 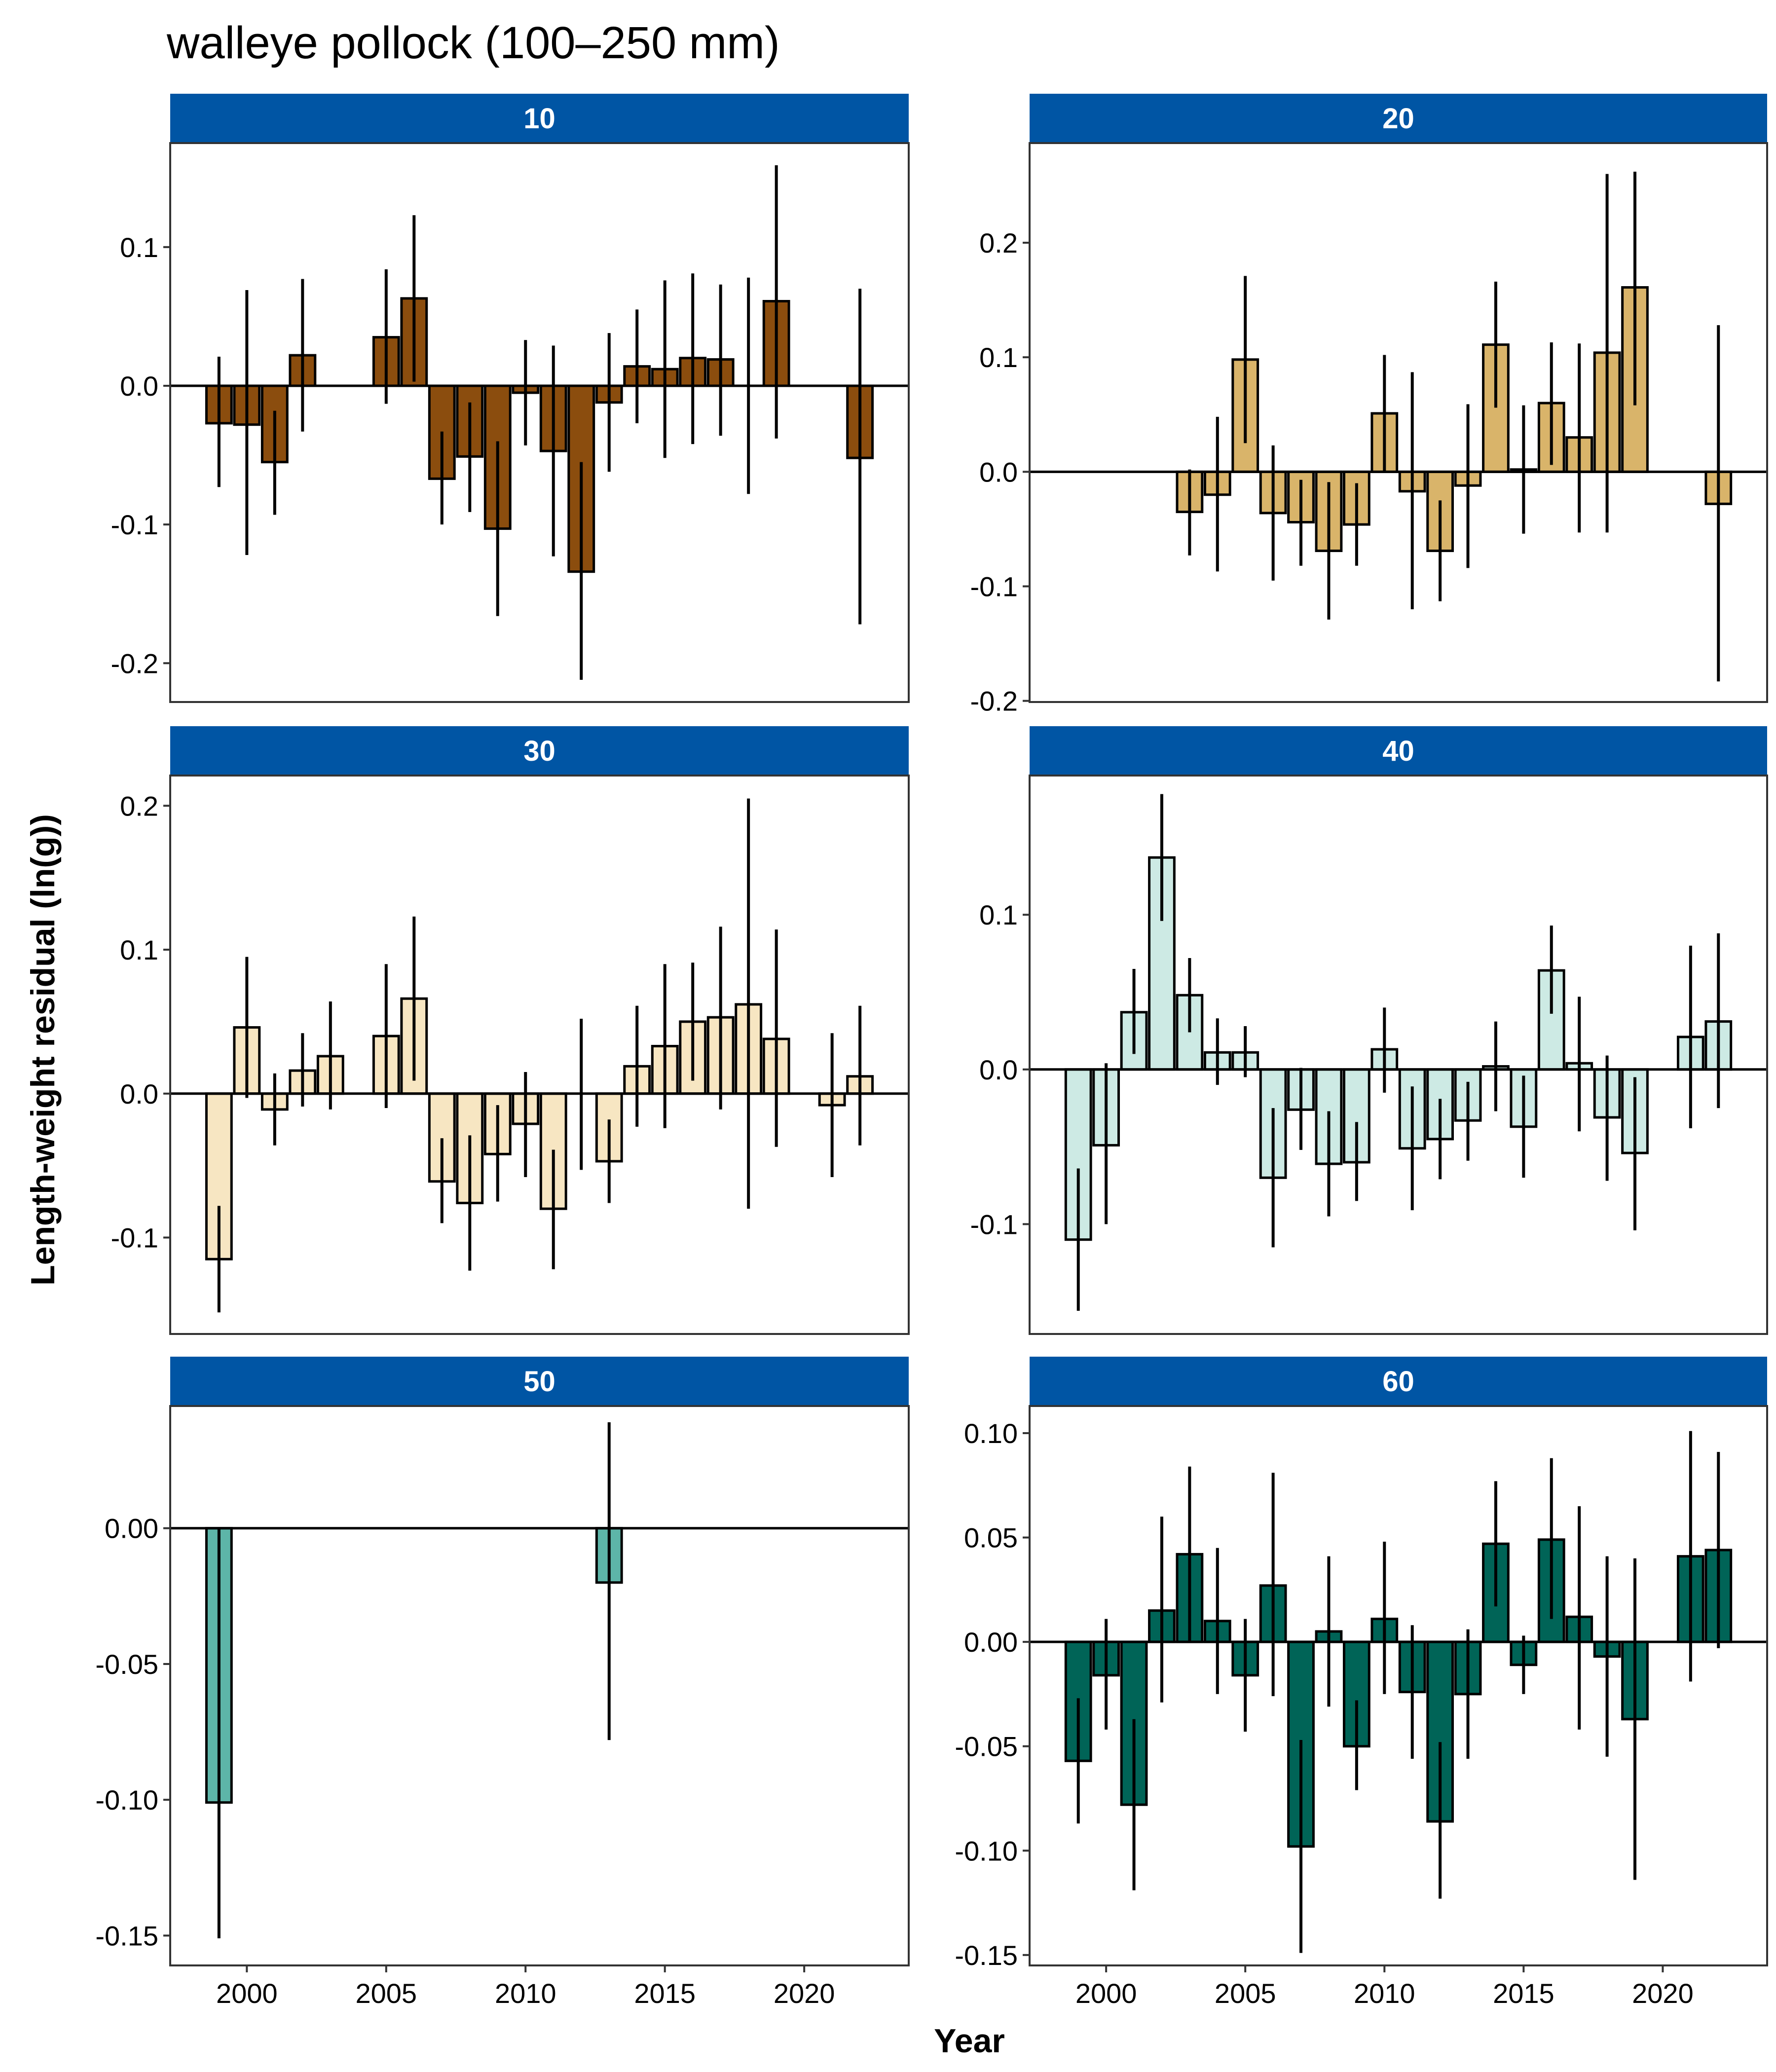 What do you see at coordinates (991, 1433) in the screenshot?
I see `y-tick-label: 0.10` at bounding box center [991, 1433].